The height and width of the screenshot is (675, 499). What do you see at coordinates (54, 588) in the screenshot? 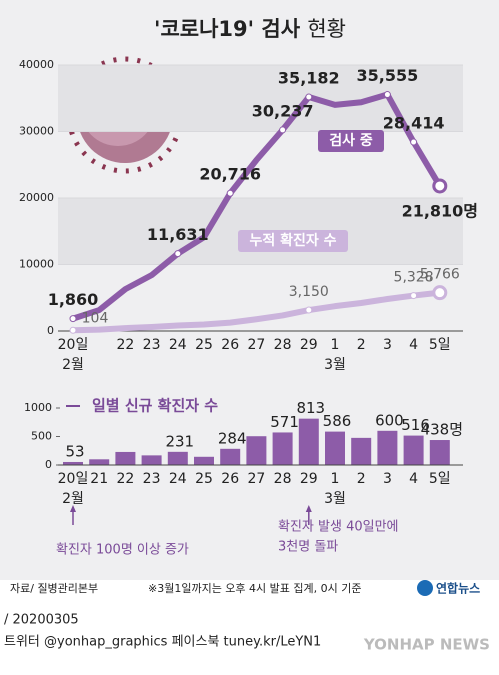
I see `source: 자료/ 질병관리본부` at bounding box center [54, 588].